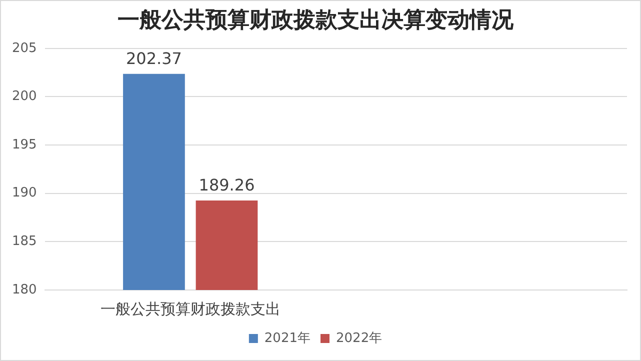 This screenshot has height=361, width=641. I want to click on data-label: 202.37, so click(154, 58).